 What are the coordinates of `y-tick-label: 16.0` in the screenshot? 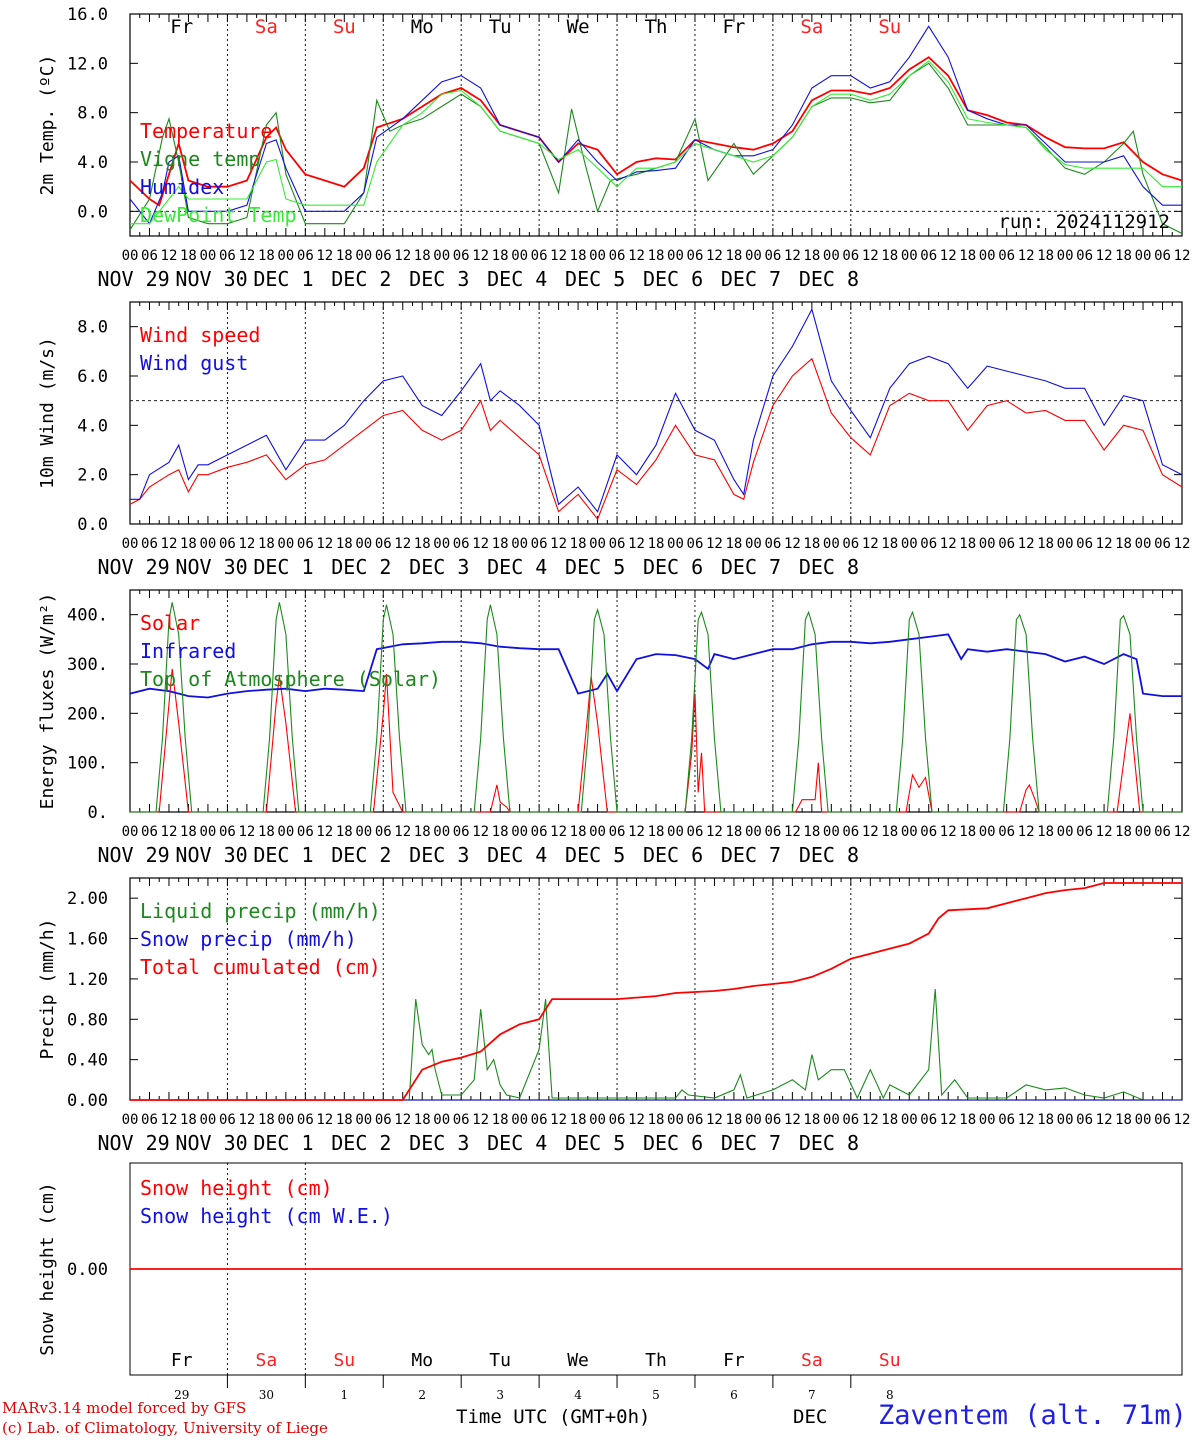 It's located at (87, 15).